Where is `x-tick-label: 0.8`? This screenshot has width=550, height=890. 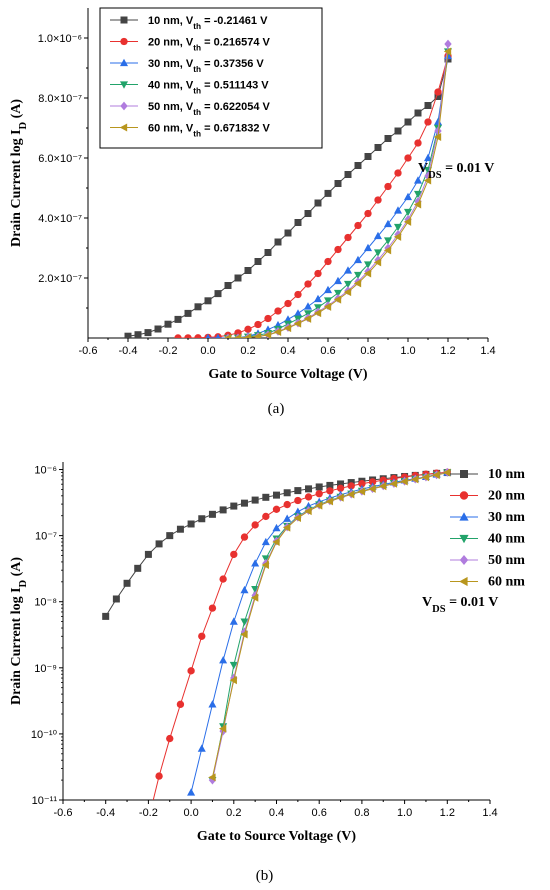 x-tick-label: 0.8 is located at coordinates (361, 813).